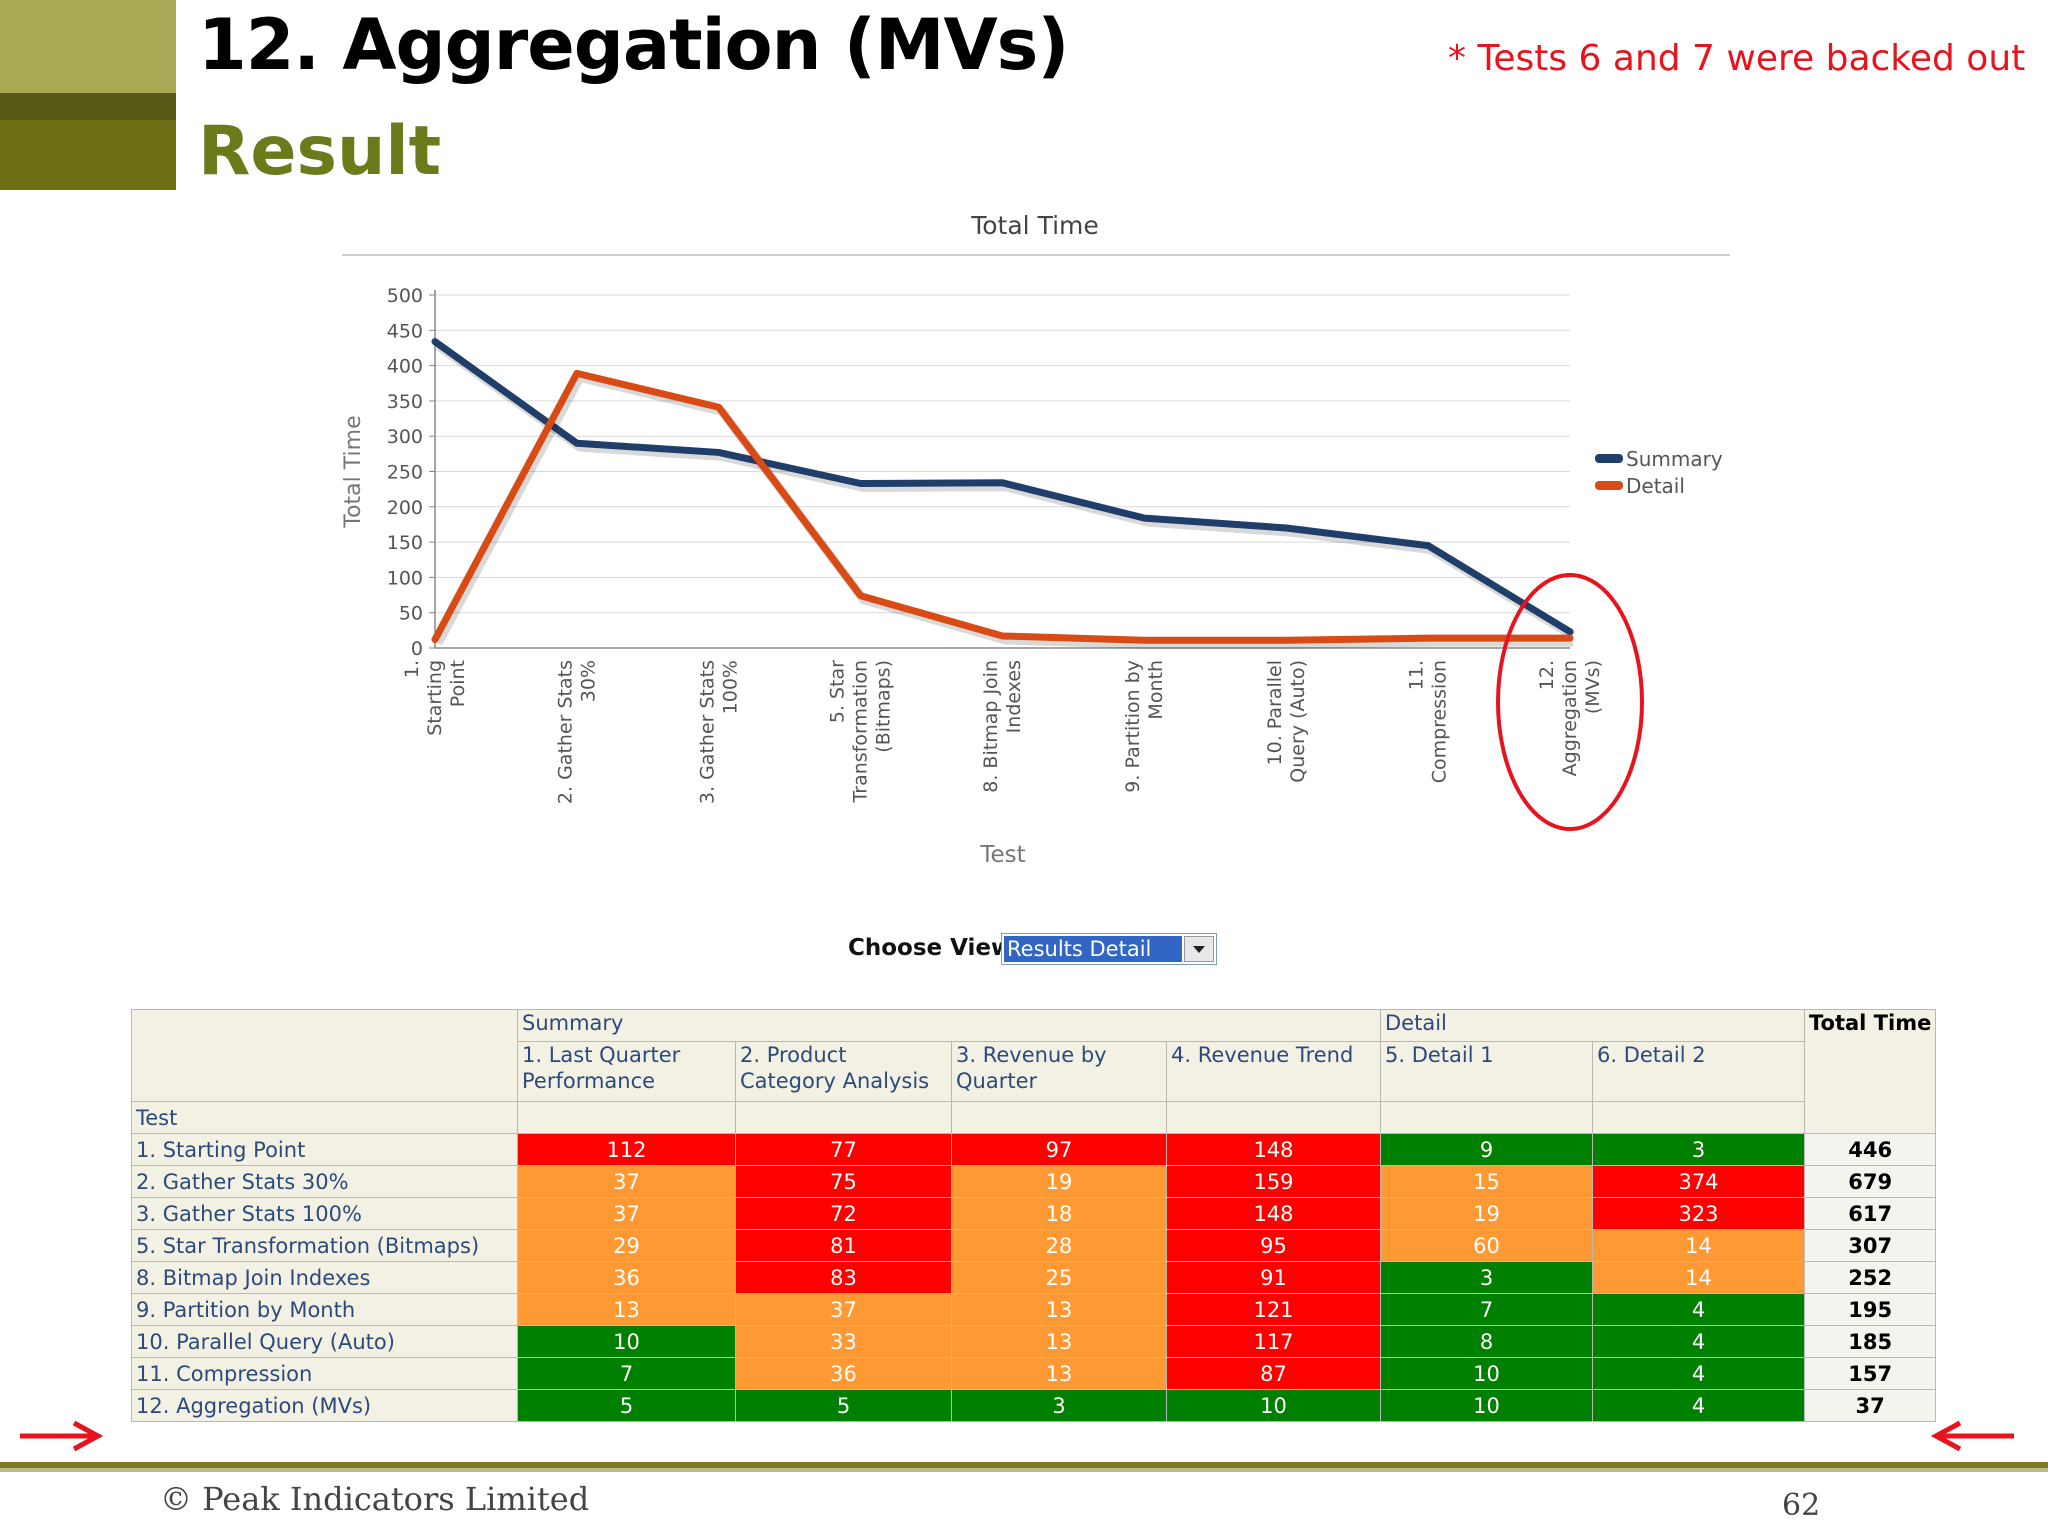 The height and width of the screenshot is (1536, 2048). Describe the element at coordinates (1273, 1277) in the screenshot. I see `table-cell: 91` at that location.